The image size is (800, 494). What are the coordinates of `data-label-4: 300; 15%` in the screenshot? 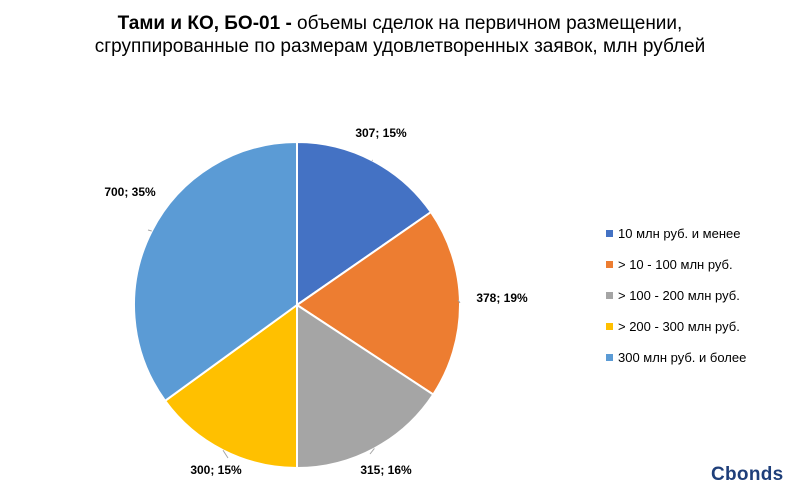 It's located at (216, 470).